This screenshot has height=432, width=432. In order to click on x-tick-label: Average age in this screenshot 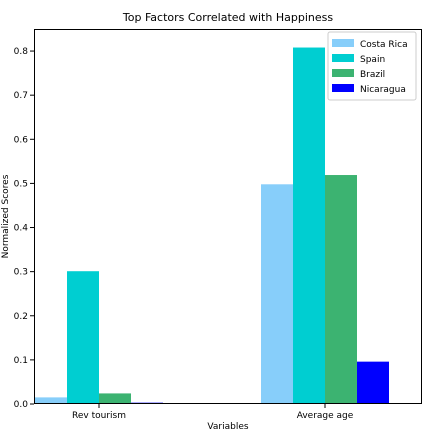, I will do `click(325, 416)`.